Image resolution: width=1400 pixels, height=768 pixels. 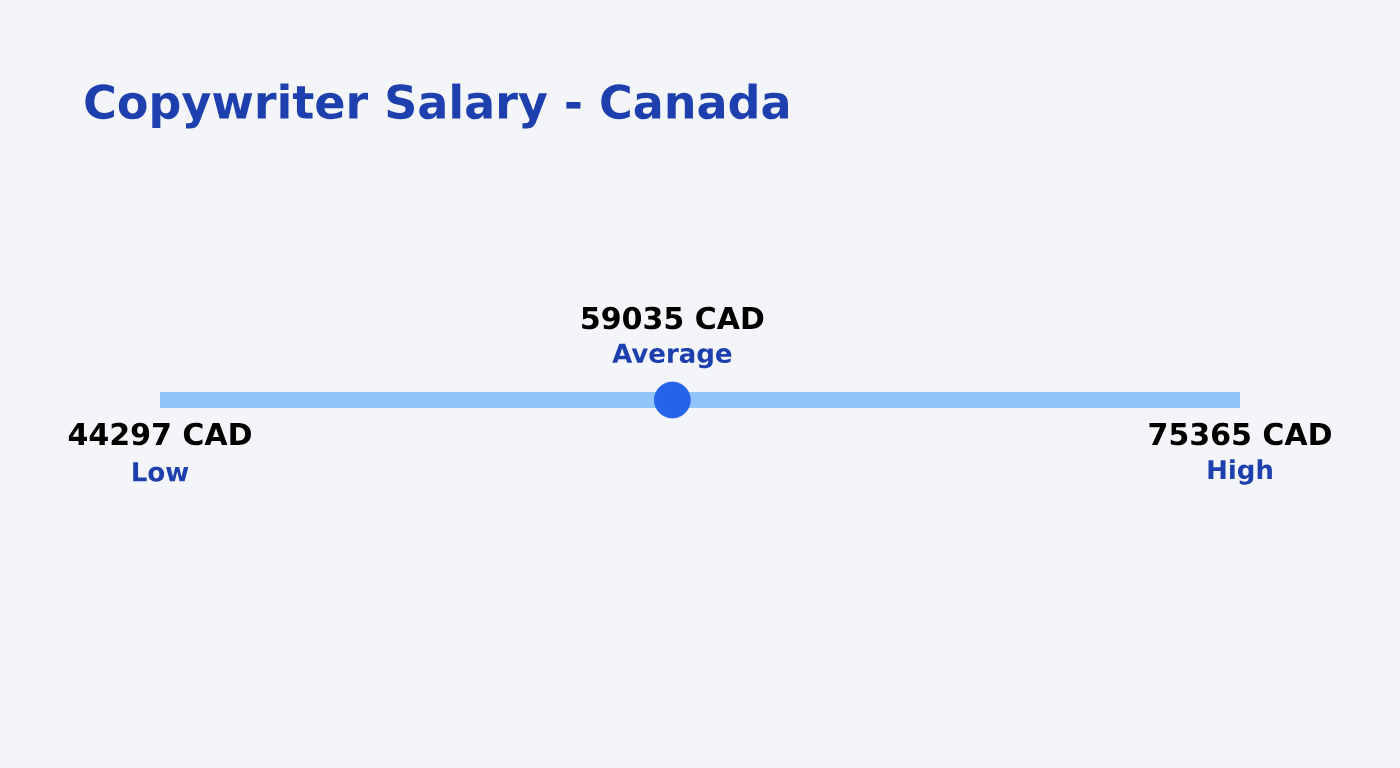 I want to click on data-label: 44297 CAD, so click(x=159, y=434).